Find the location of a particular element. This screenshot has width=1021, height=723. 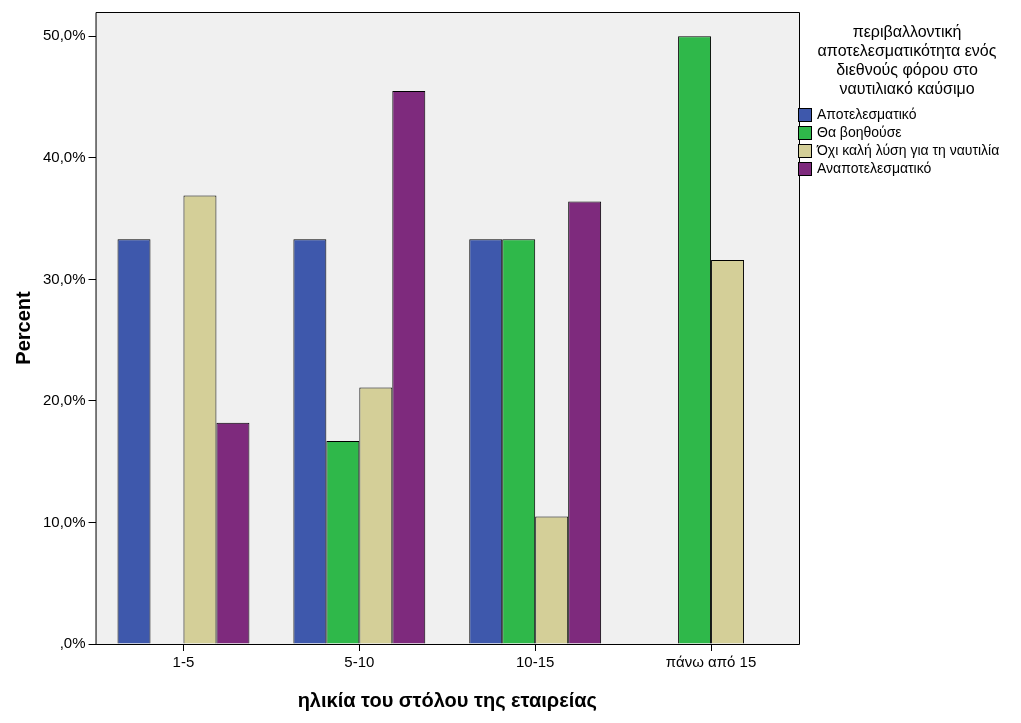

y-tick-label: 20,0% is located at coordinates (64, 400).